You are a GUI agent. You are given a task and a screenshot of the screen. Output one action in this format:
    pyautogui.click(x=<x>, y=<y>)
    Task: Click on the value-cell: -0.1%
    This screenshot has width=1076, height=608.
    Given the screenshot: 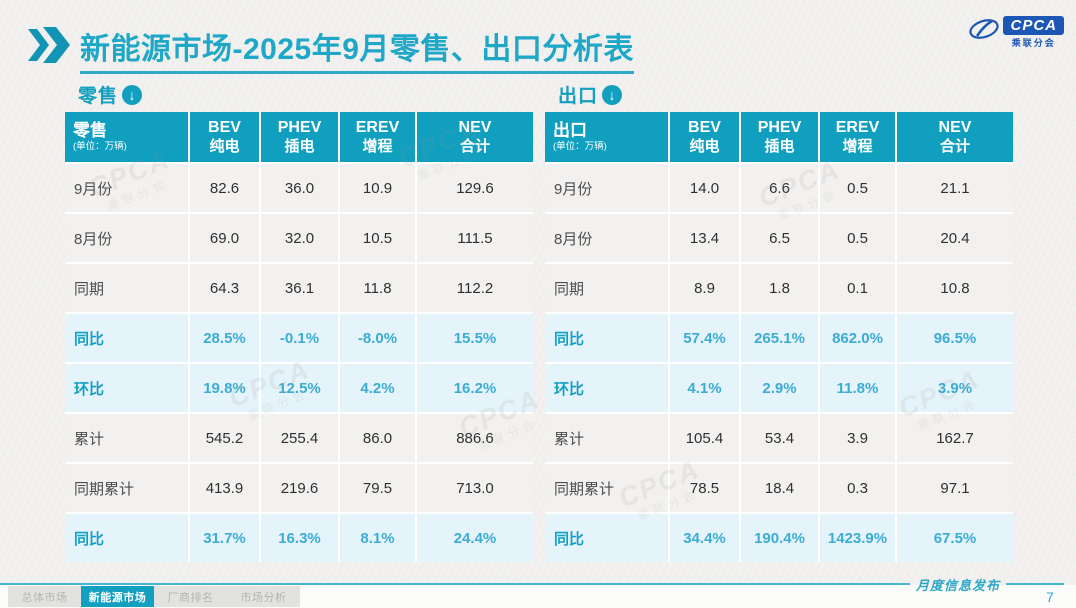 What is the action you would take?
    pyautogui.click(x=299, y=338)
    